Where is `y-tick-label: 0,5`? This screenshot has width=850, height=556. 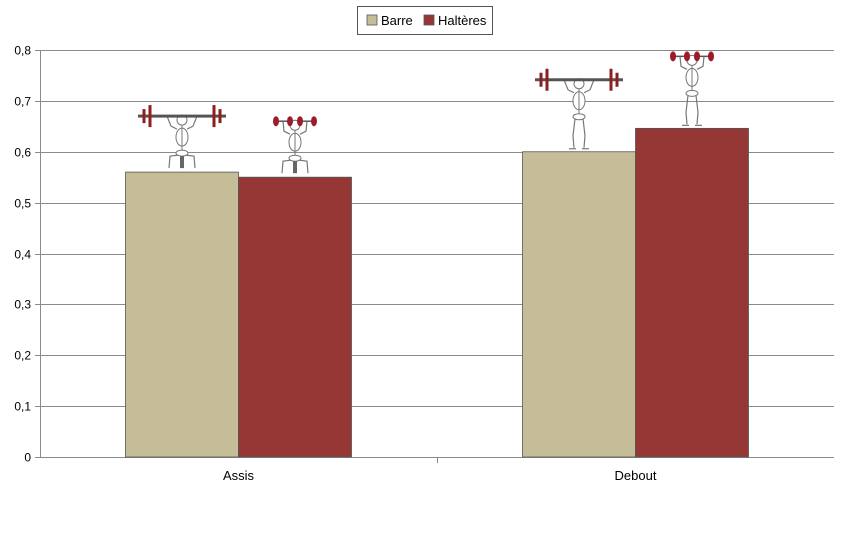 y-tick-label: 0,5 is located at coordinates (22, 204).